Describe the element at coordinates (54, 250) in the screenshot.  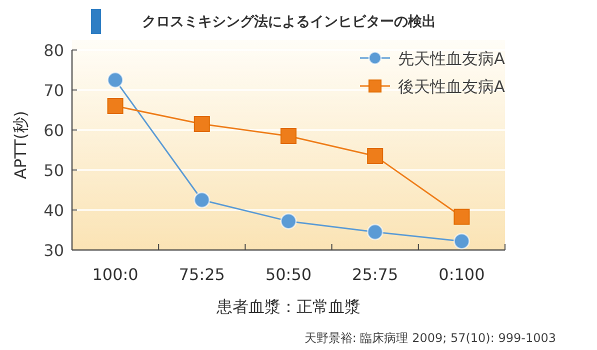
I see `y-tick-label: 30` at that location.